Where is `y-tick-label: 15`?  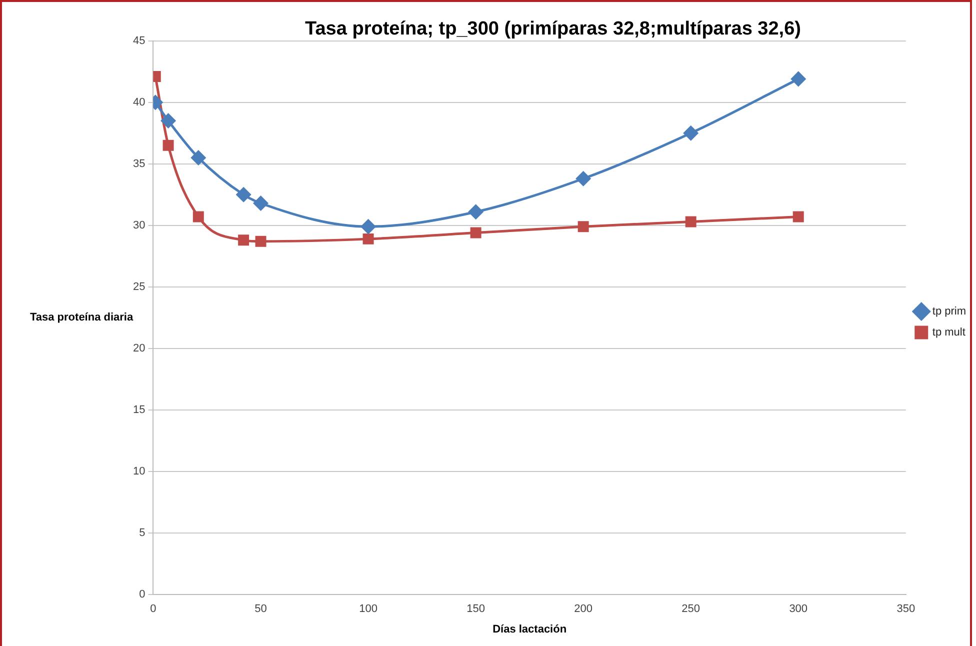
y-tick-label: 15 is located at coordinates (139, 410).